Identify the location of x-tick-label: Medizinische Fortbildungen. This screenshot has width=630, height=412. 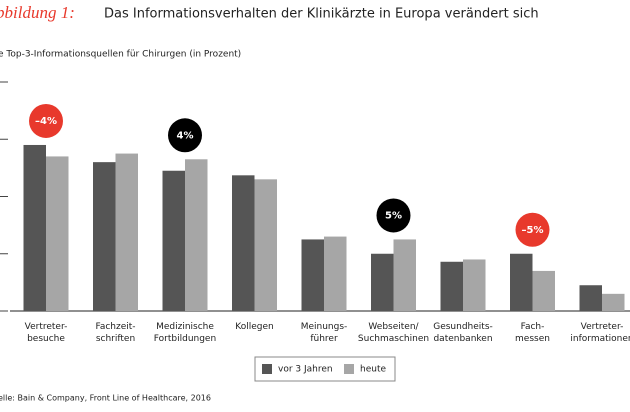
(185, 333).